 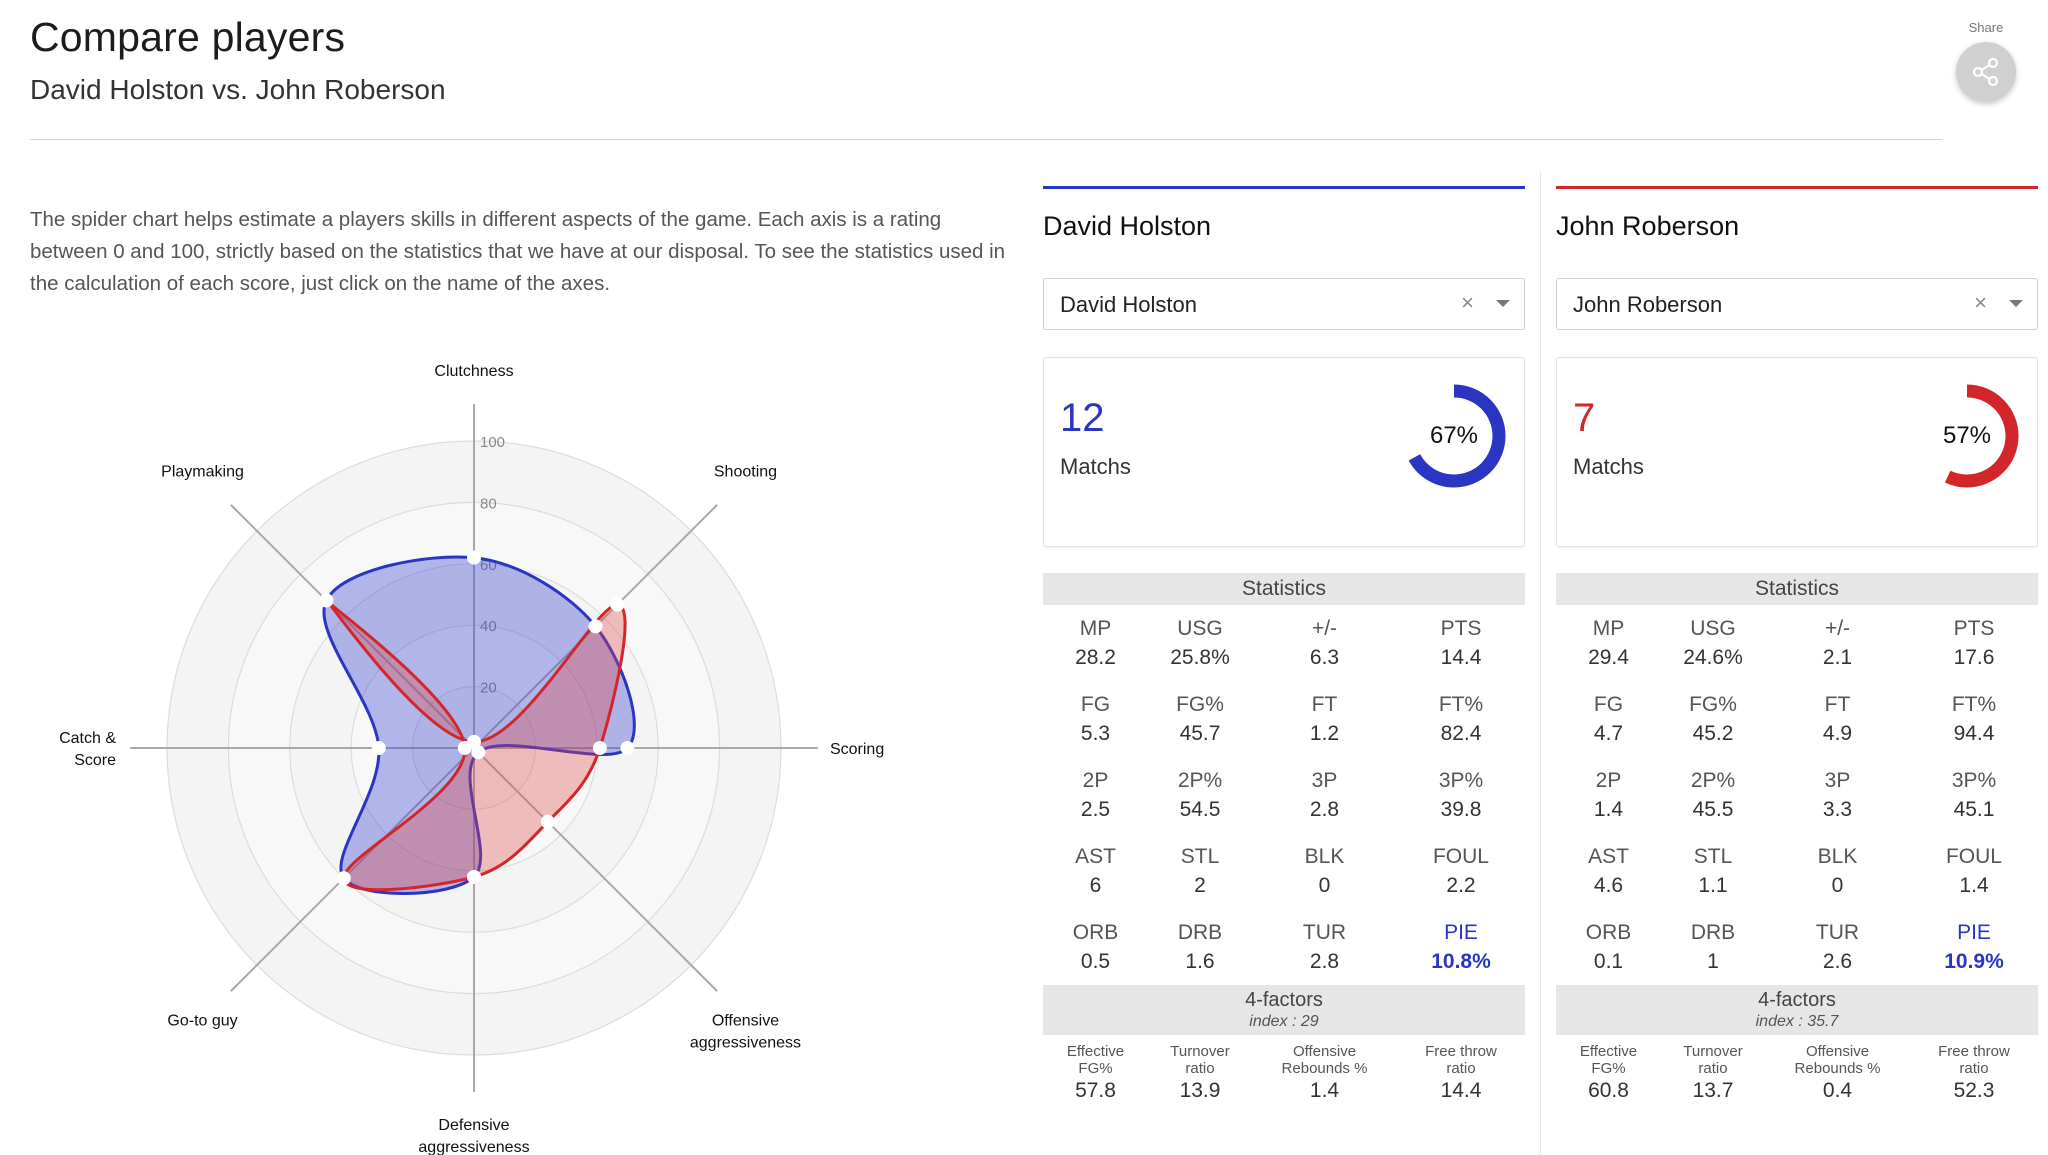 I want to click on stat-value: 4.6, so click(x=1608, y=885).